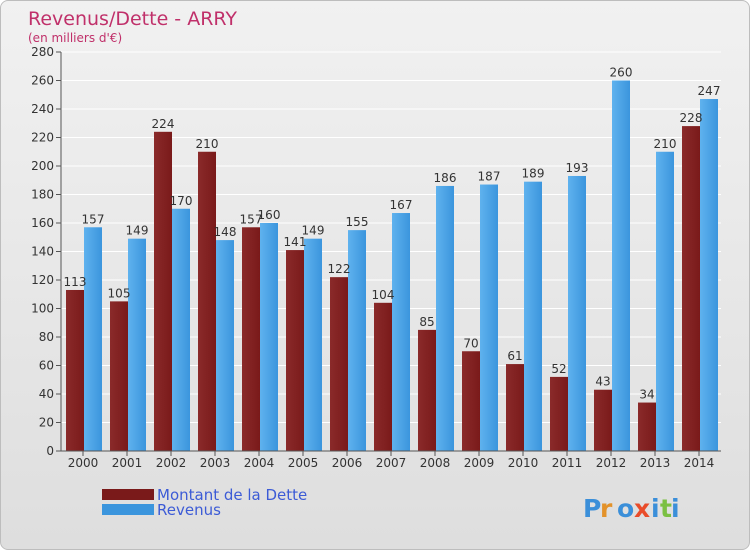 Image resolution: width=750 pixels, height=550 pixels. I want to click on x-tick-label: 2003, so click(215, 463).